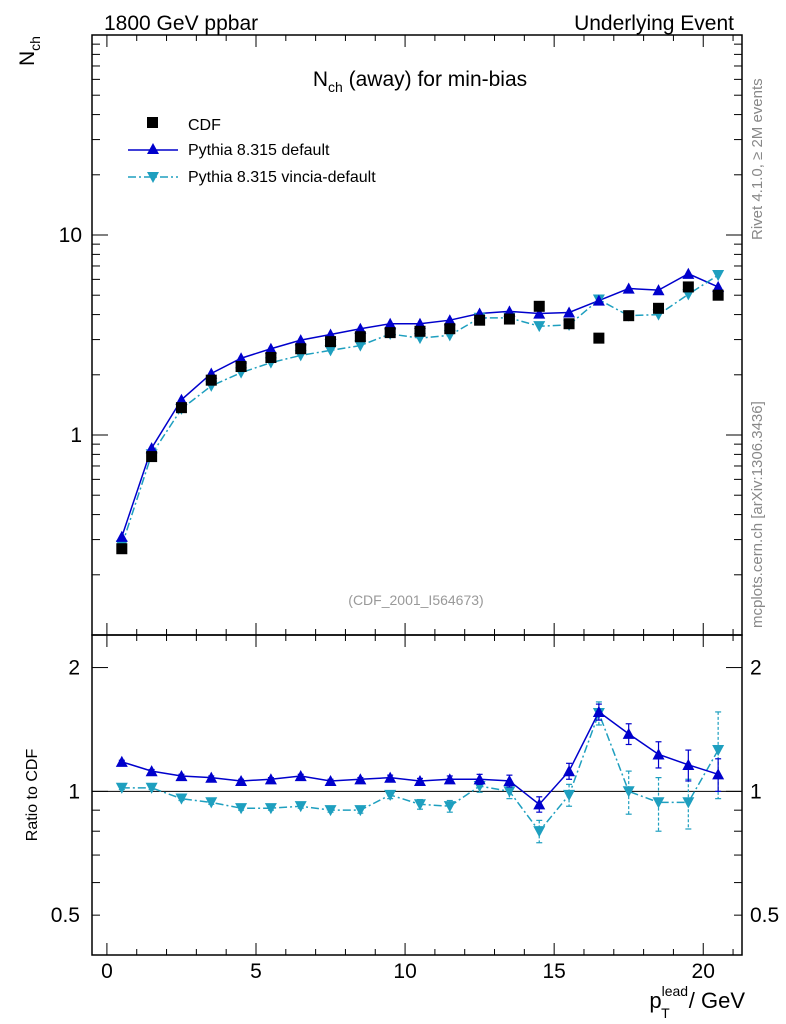 The height and width of the screenshot is (1024, 786). Describe the element at coordinates (703, 971) in the screenshot. I see `x-tick-label: 20` at that location.